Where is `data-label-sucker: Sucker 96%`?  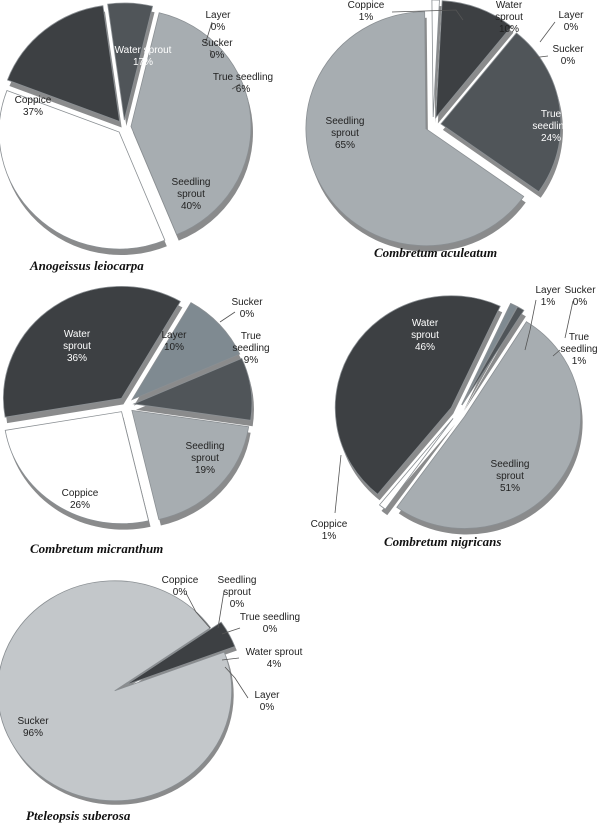
data-label-sucker: Sucker 96% is located at coordinates (33, 727).